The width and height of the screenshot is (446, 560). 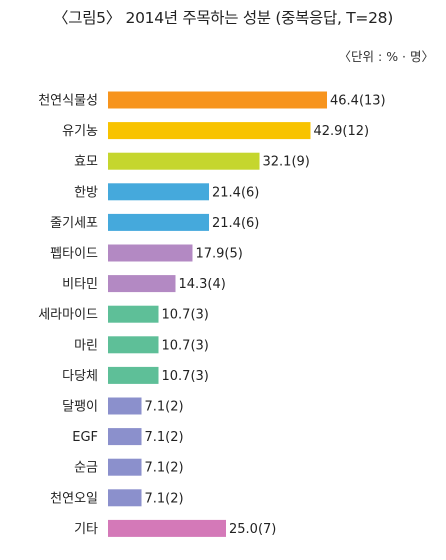 What do you see at coordinates (86, 529) in the screenshot?
I see `category-label: 기타` at bounding box center [86, 529].